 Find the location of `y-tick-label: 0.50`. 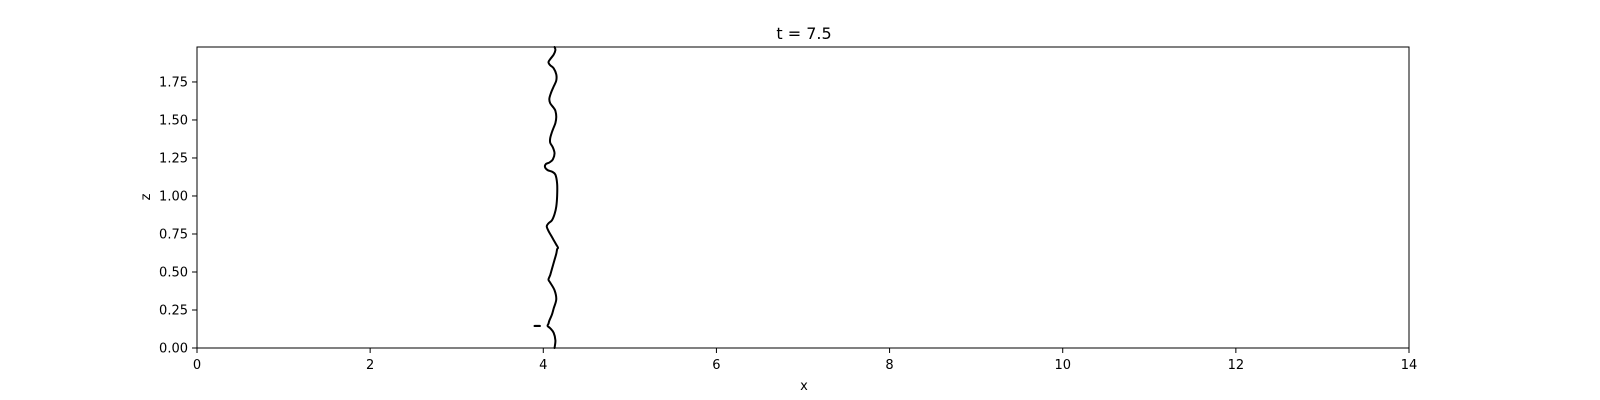

y-tick-label: 0.50 is located at coordinates (173, 272).